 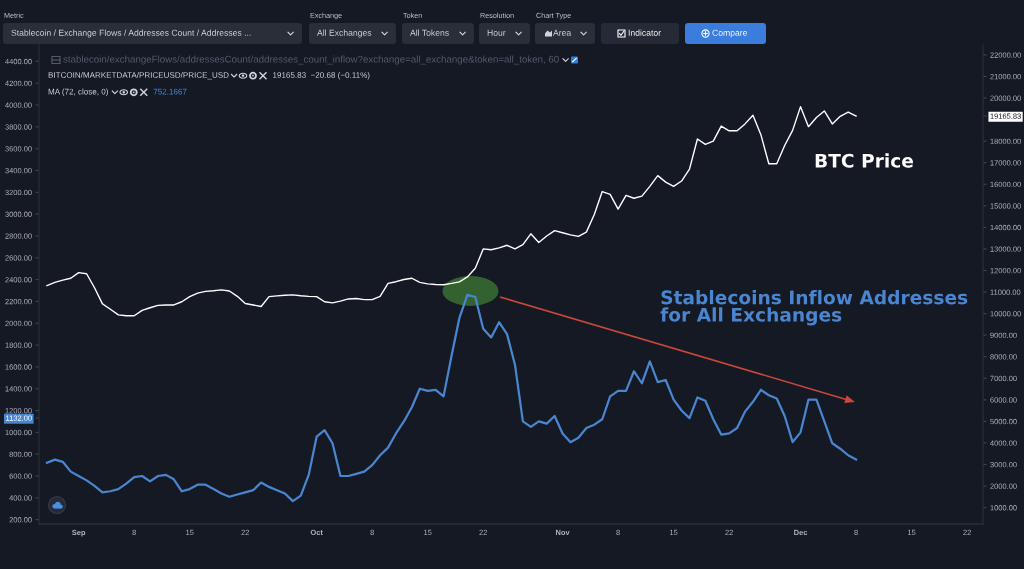 I want to click on annotation: 752.1667, so click(x=170, y=91).